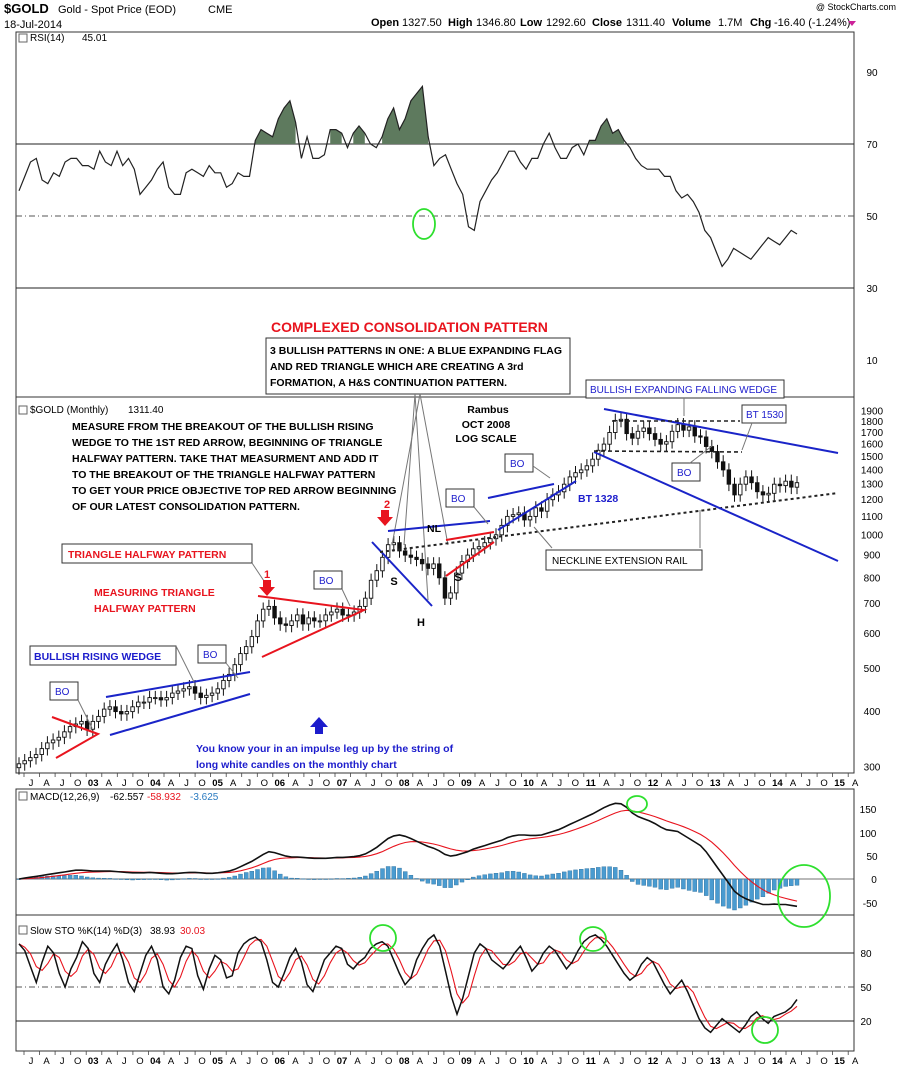  Describe the element at coordinates (192, 931) in the screenshot. I see `sto-legend-d: 30.03` at that location.